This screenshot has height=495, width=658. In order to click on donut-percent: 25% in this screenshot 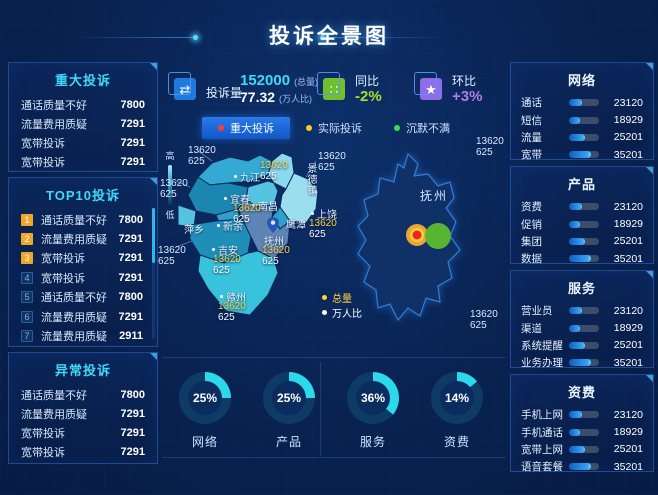, I will do `click(289, 398)`.